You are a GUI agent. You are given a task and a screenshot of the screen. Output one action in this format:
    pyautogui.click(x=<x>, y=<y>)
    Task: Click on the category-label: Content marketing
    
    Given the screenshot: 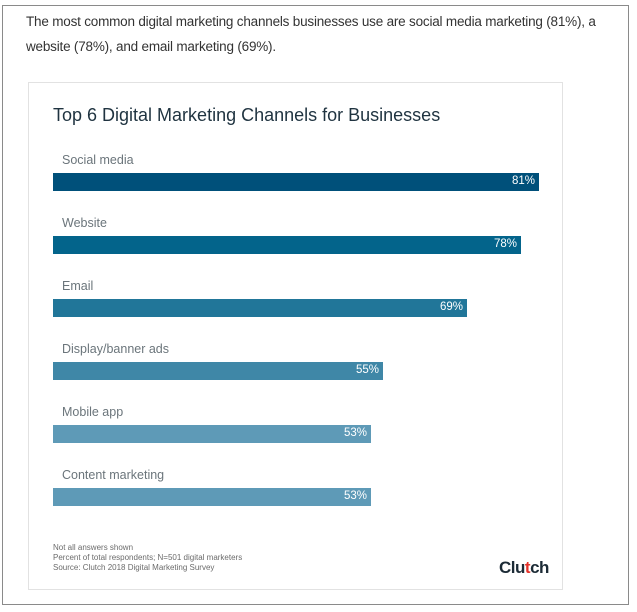 What is the action you would take?
    pyautogui.click(x=113, y=475)
    